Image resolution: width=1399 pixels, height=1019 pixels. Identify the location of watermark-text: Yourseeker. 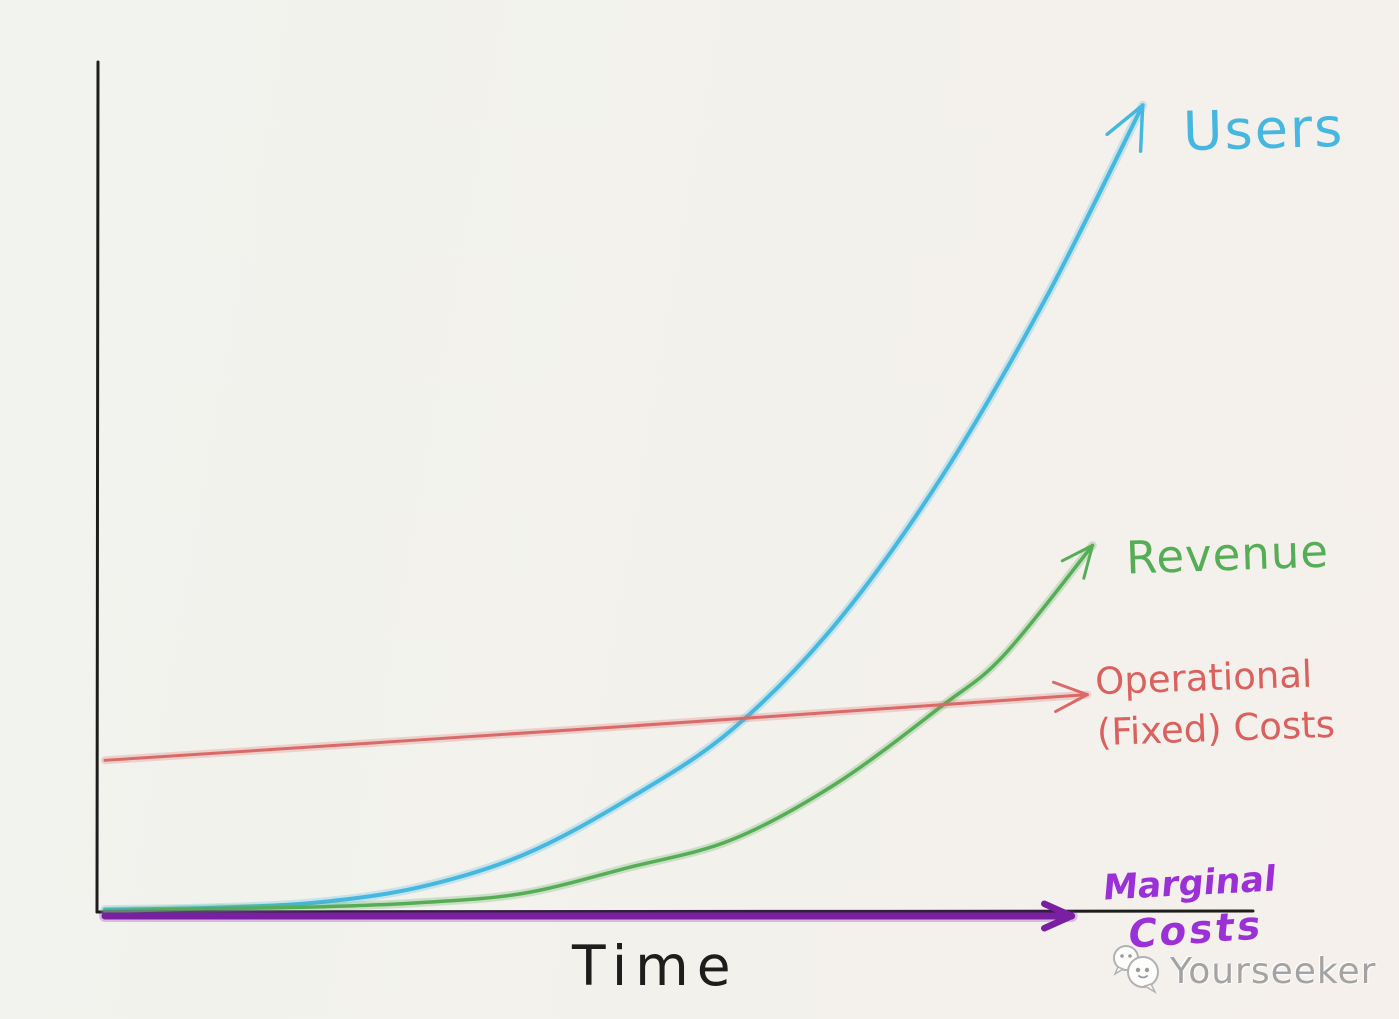
(1273, 971).